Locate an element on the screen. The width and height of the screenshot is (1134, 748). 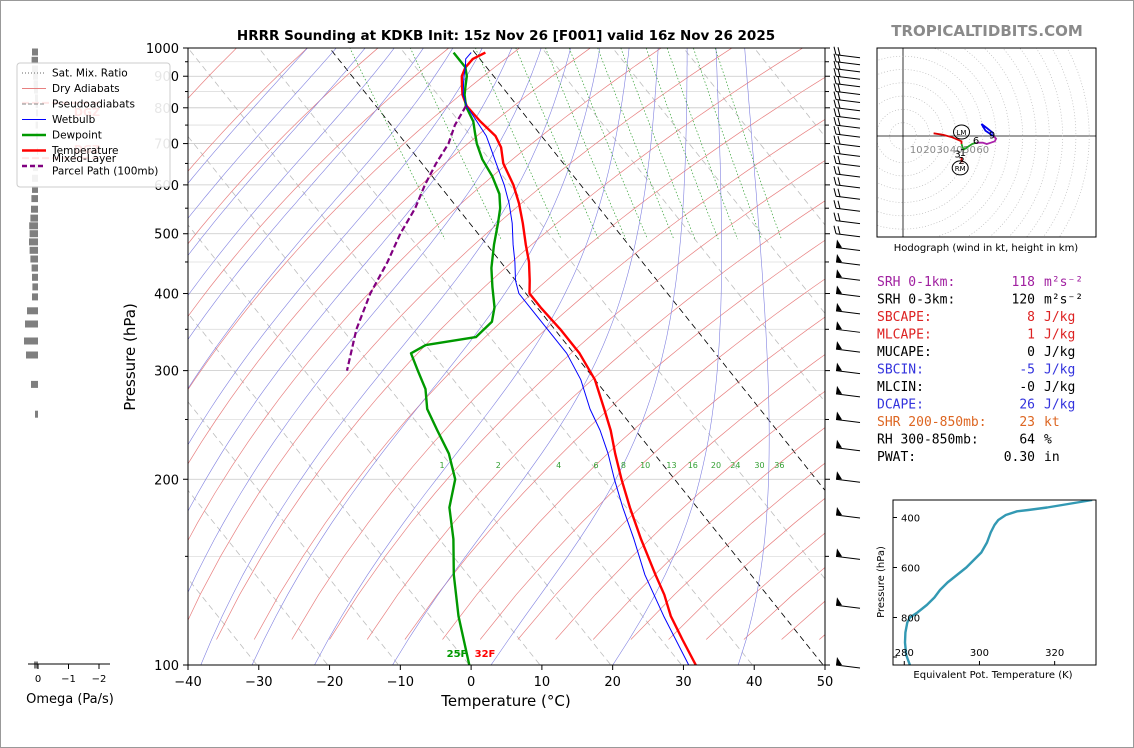
storm-motion-marker is located at coordinates (960, 168).